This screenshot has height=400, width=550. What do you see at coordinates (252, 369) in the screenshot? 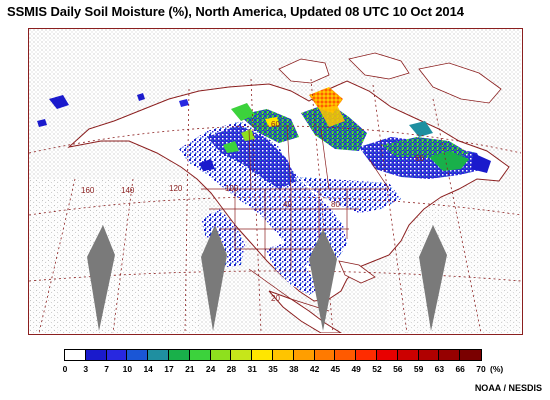
I see `color-scale-tick-label: 31` at bounding box center [252, 369].